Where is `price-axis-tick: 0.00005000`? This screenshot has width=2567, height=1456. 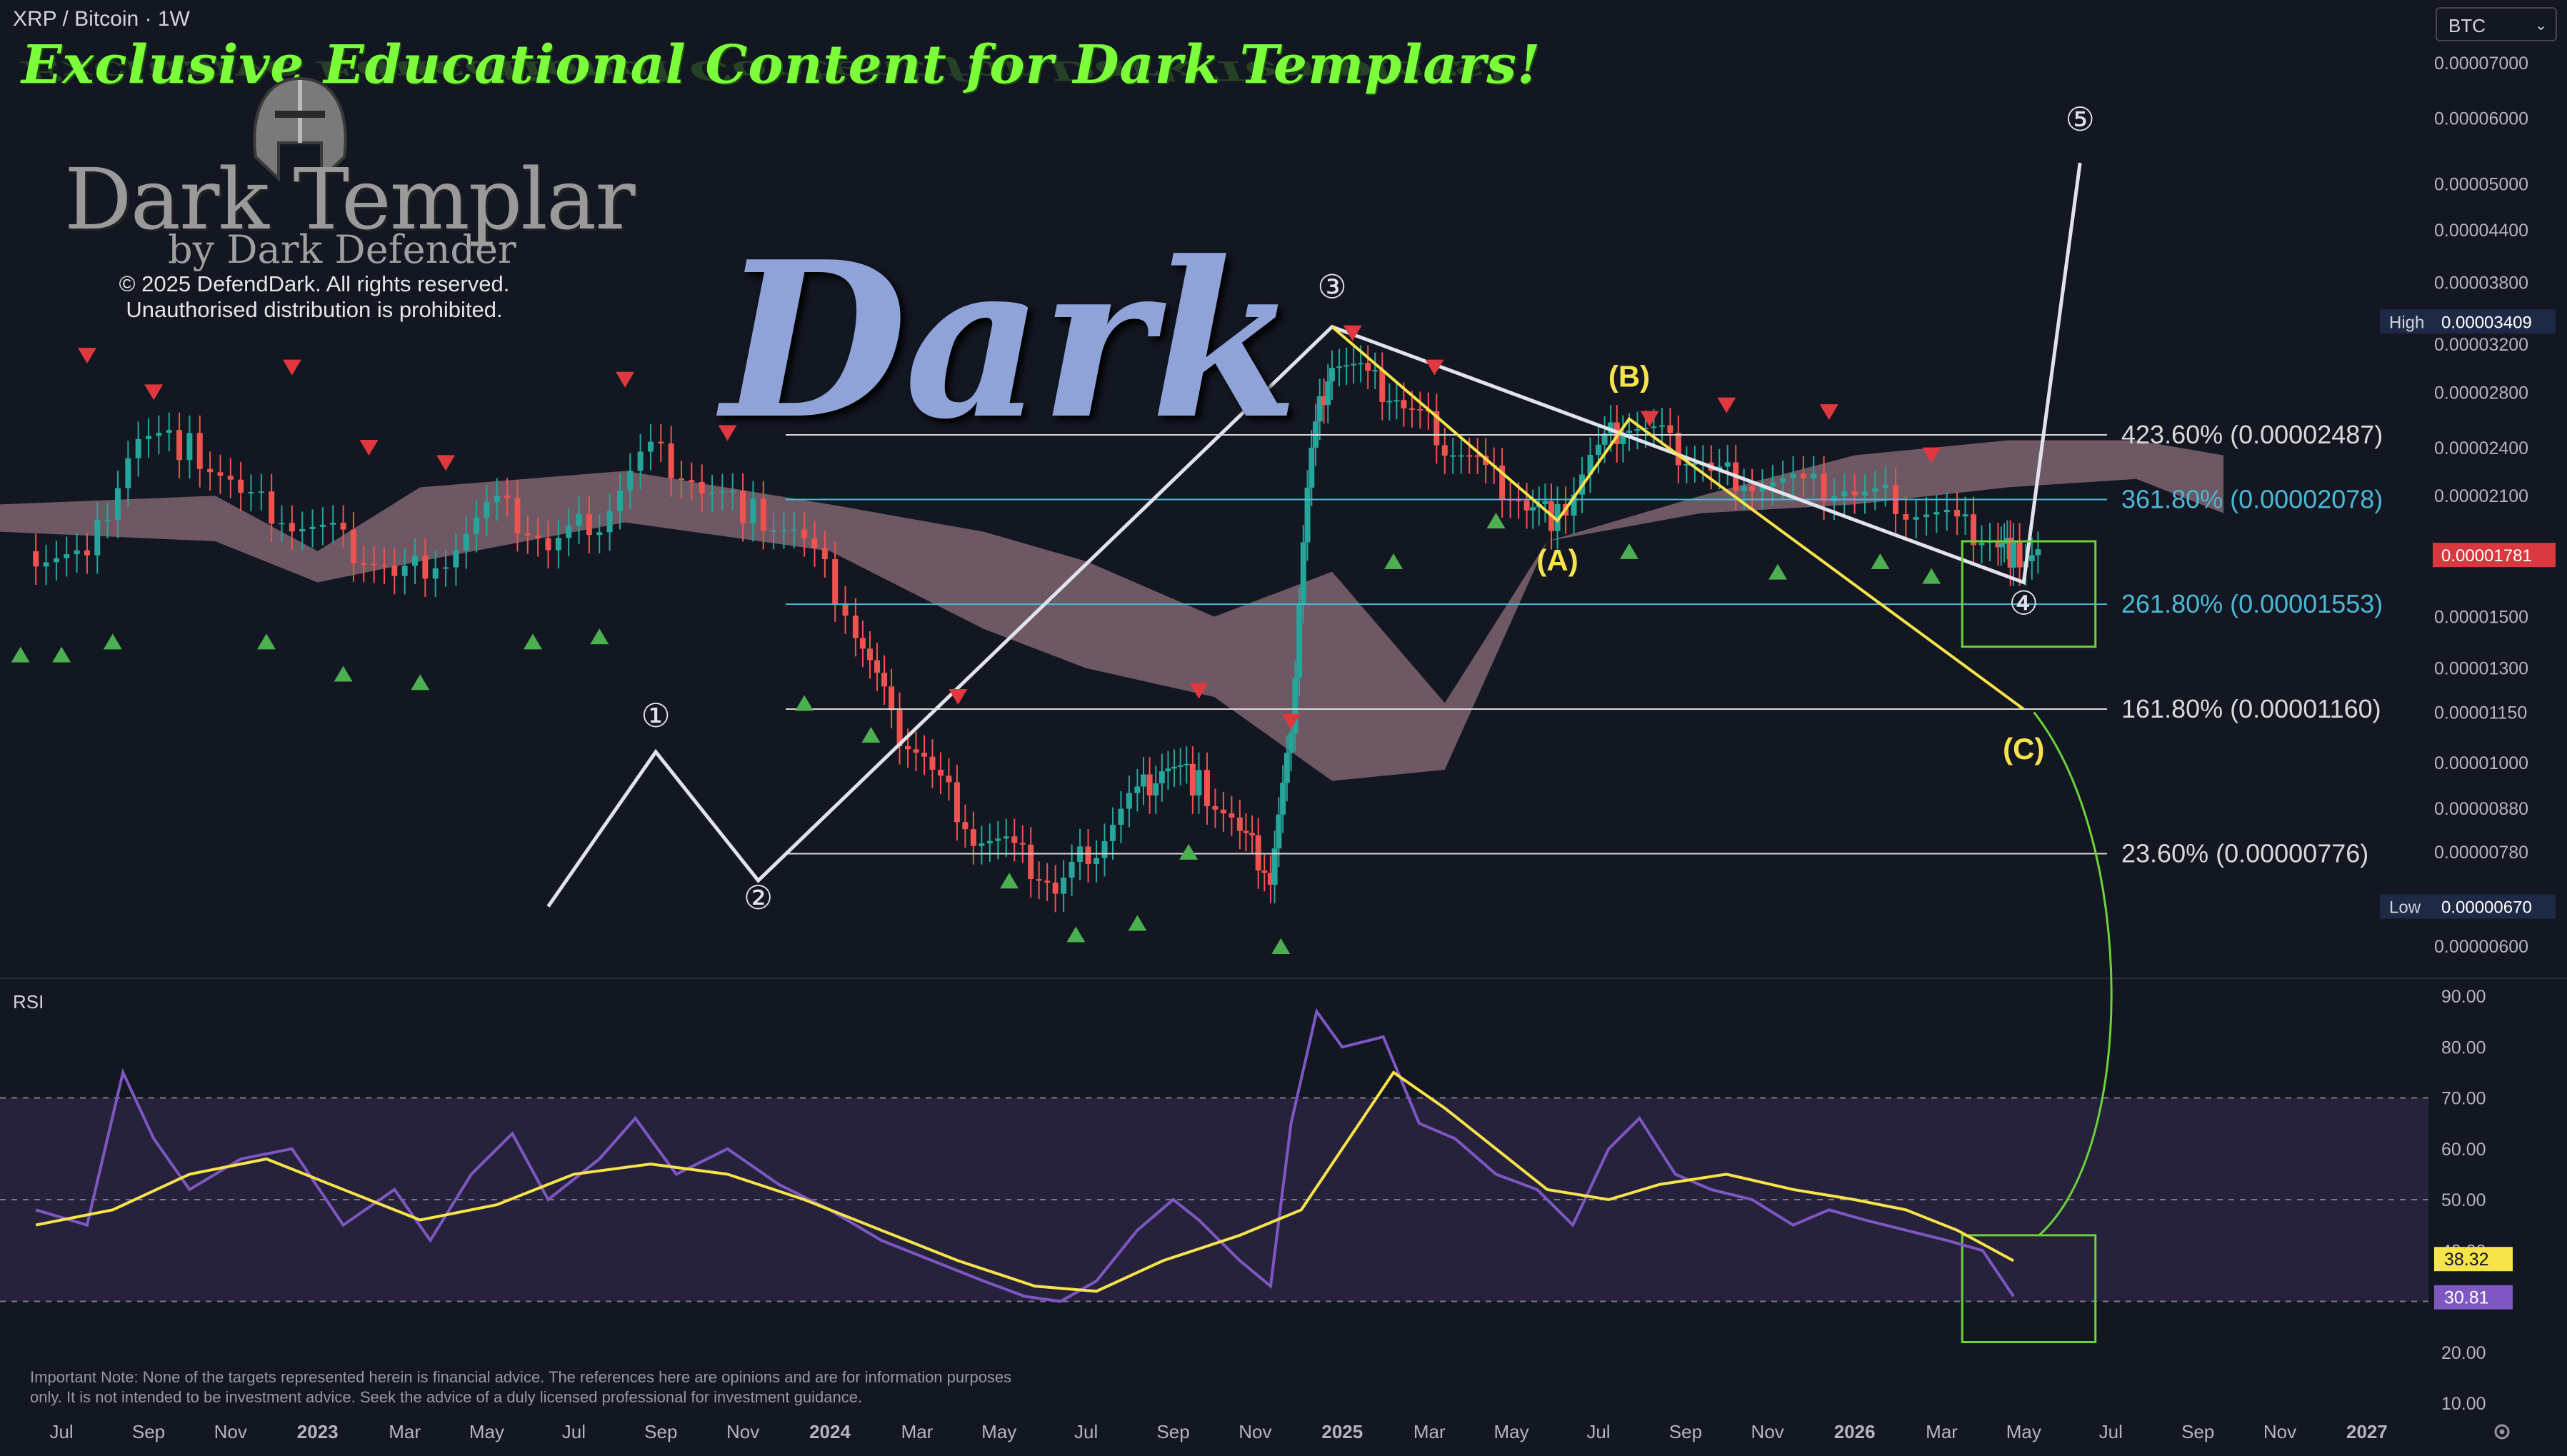 price-axis-tick: 0.00005000 is located at coordinates (2481, 184).